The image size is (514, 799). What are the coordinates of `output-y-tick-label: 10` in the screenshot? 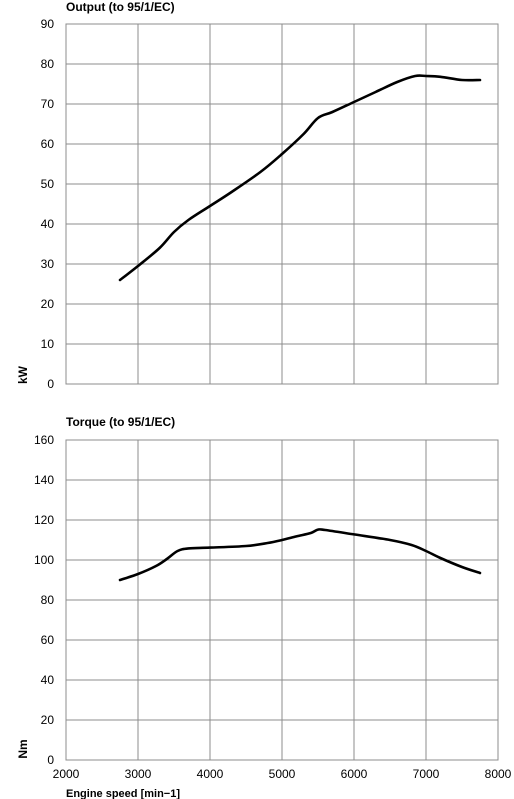 It's located at (48, 344).